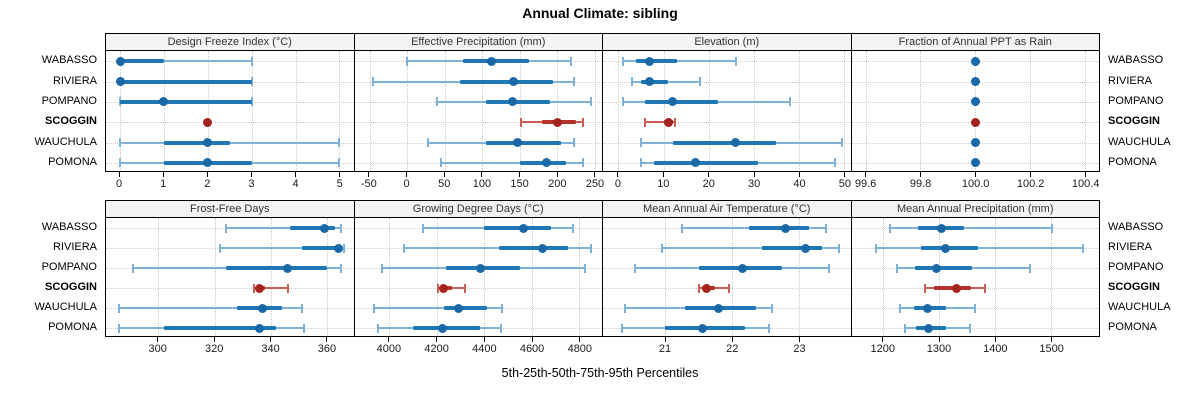 This screenshot has width=1200, height=400. I want to click on axis-spacer-left, so click(52, 349).